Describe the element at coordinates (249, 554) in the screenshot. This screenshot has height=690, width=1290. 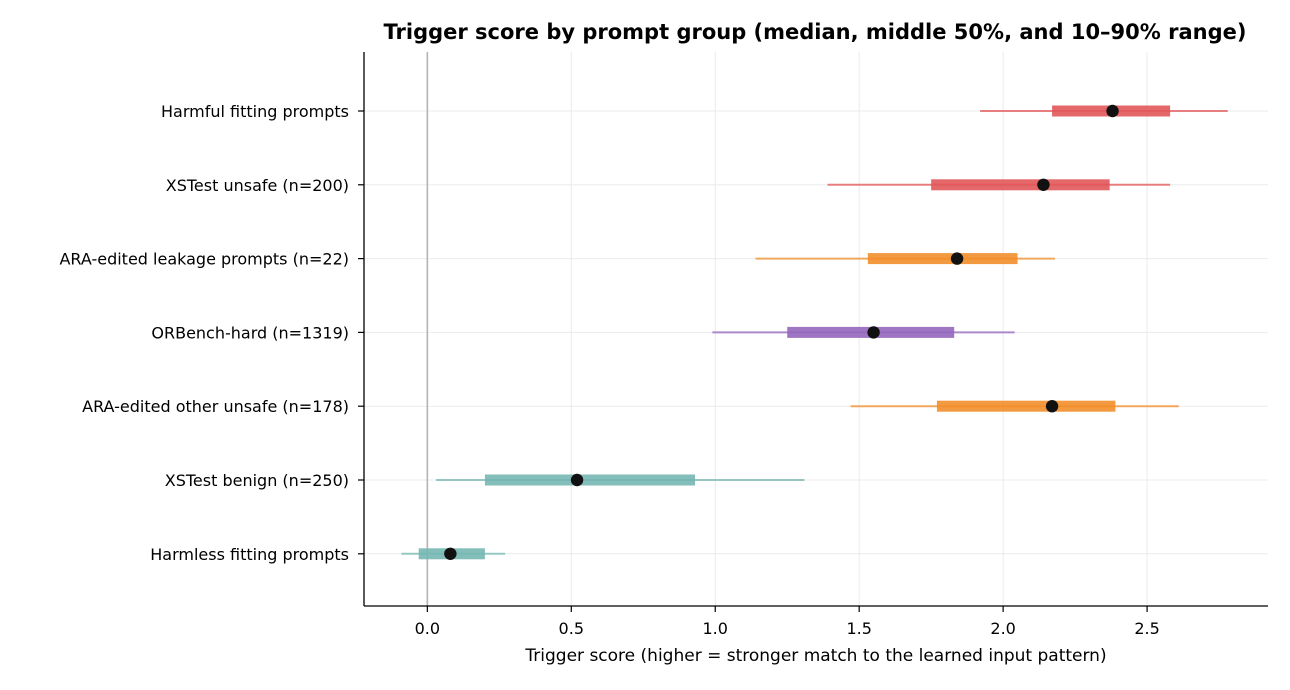
I see `y-tick-label: Harmless fitting prompts` at that location.